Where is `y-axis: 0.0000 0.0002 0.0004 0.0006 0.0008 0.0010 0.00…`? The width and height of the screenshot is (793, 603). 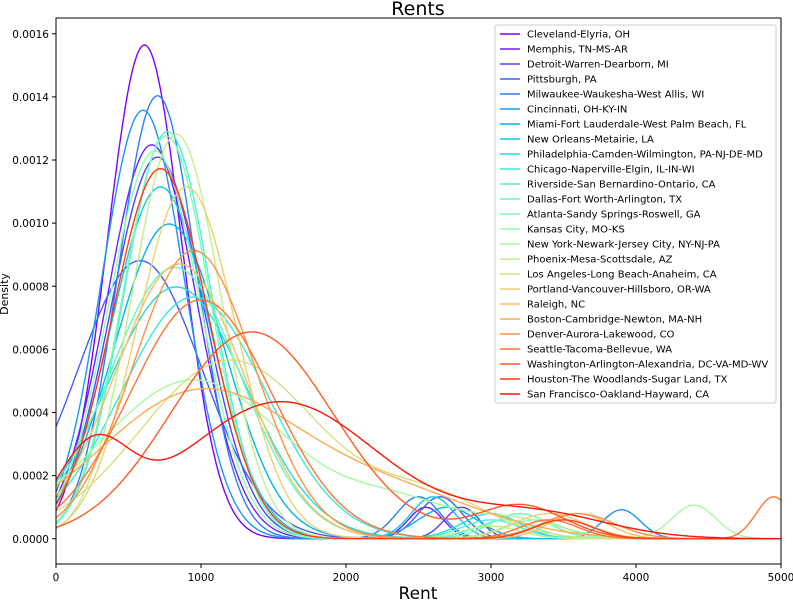
y-axis: 0.0000 0.0002 0.0004 0.0006 0.0008 0.0010 0.00… is located at coordinates (34, 287).